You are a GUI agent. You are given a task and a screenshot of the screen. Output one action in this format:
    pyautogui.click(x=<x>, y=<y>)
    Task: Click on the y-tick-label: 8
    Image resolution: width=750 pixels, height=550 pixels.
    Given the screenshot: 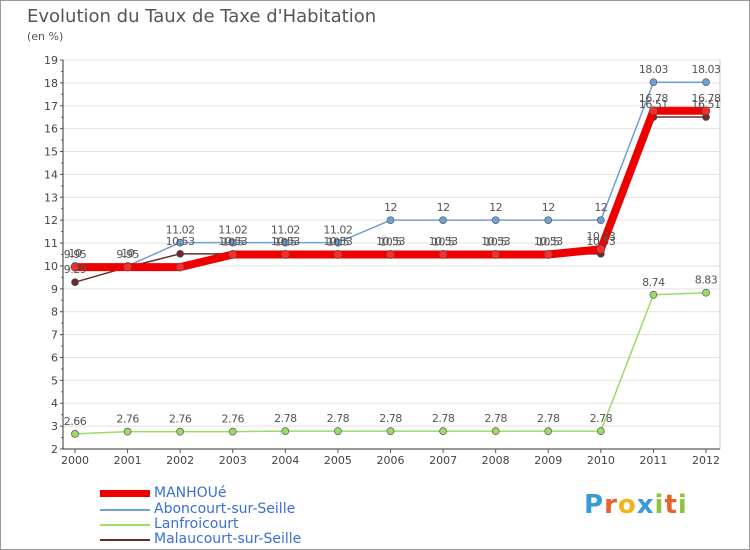 What is the action you would take?
    pyautogui.click(x=54, y=312)
    